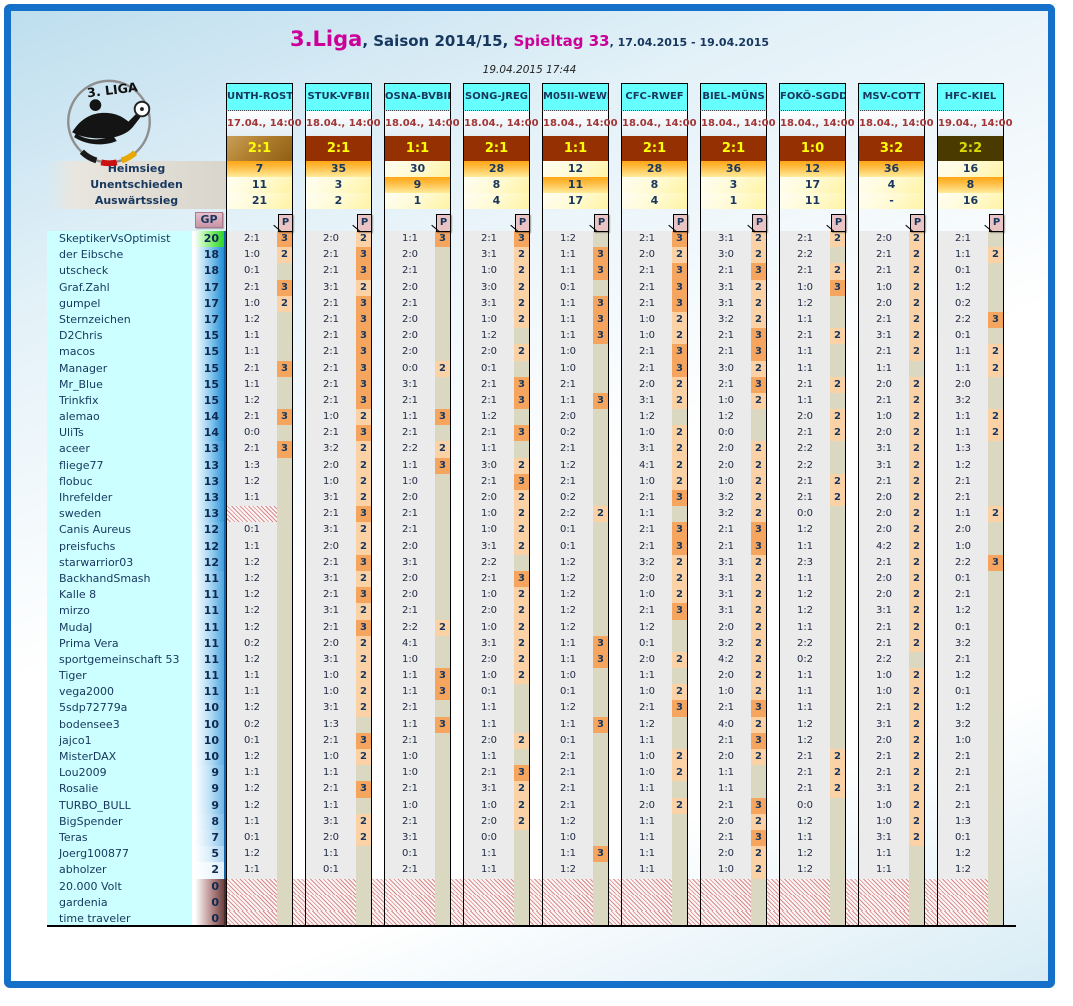  What do you see at coordinates (251, 530) in the screenshot?
I see `tip-cell: 0:1` at bounding box center [251, 530].